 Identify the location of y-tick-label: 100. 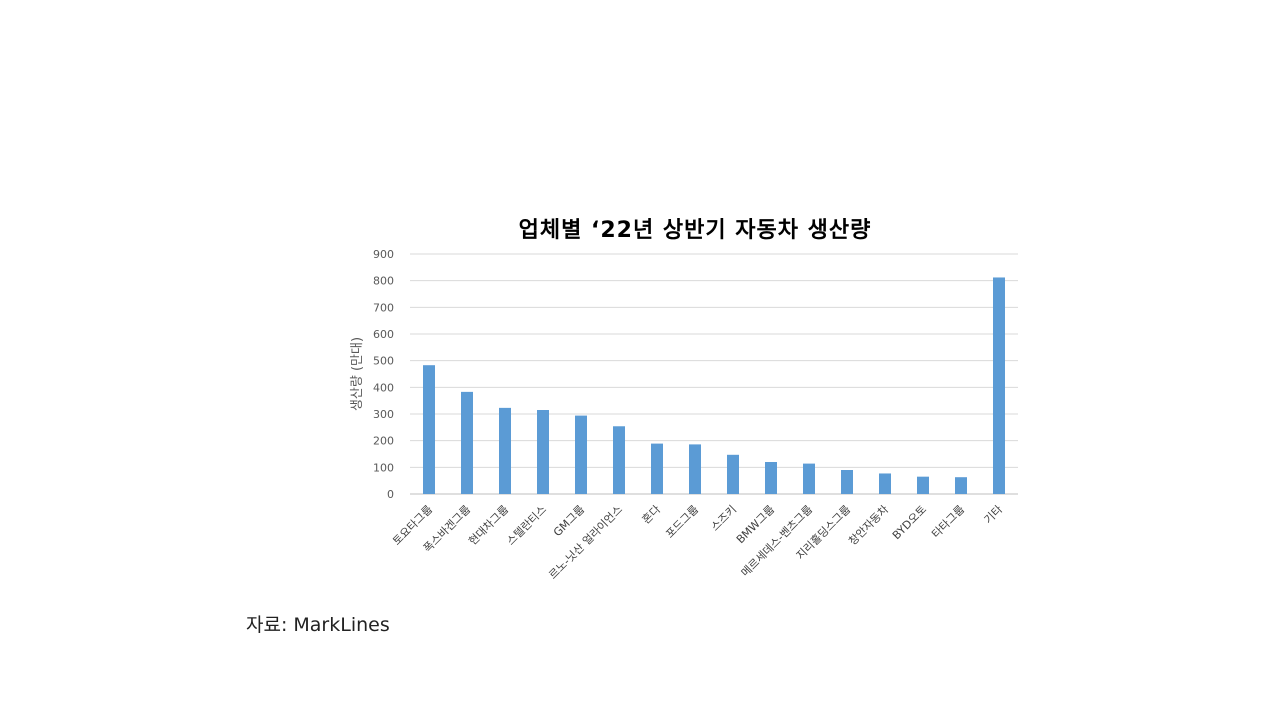
(383, 467).